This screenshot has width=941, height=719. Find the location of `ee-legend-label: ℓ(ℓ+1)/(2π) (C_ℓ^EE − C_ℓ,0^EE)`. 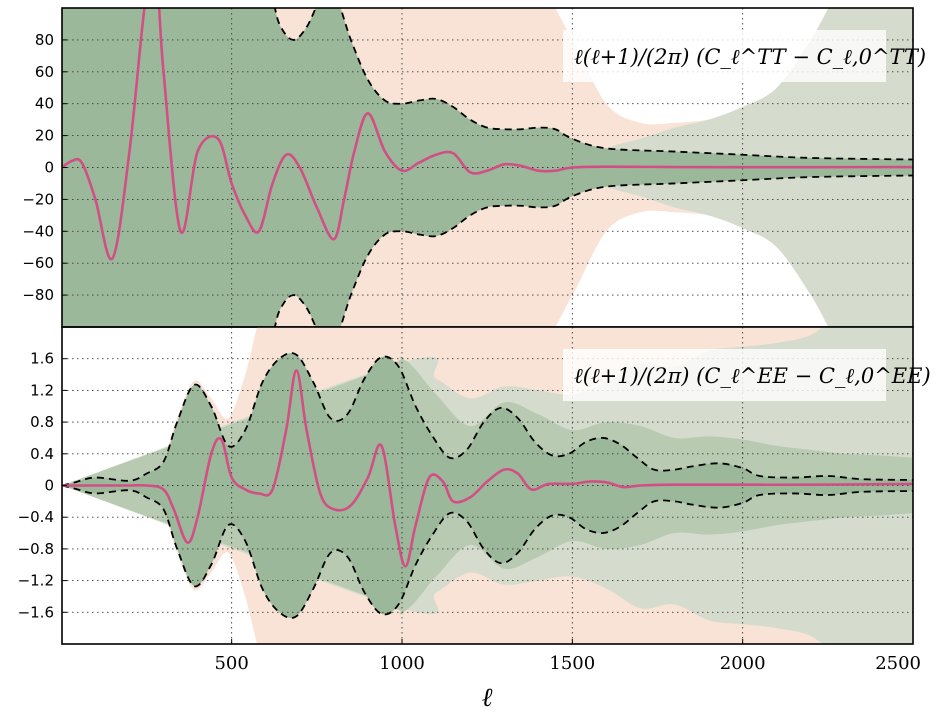

ee-legend-label: ℓ(ℓ+1)/(2π) (C_ℓ^EE − C_ℓ,0^EE) is located at coordinates (752, 376).